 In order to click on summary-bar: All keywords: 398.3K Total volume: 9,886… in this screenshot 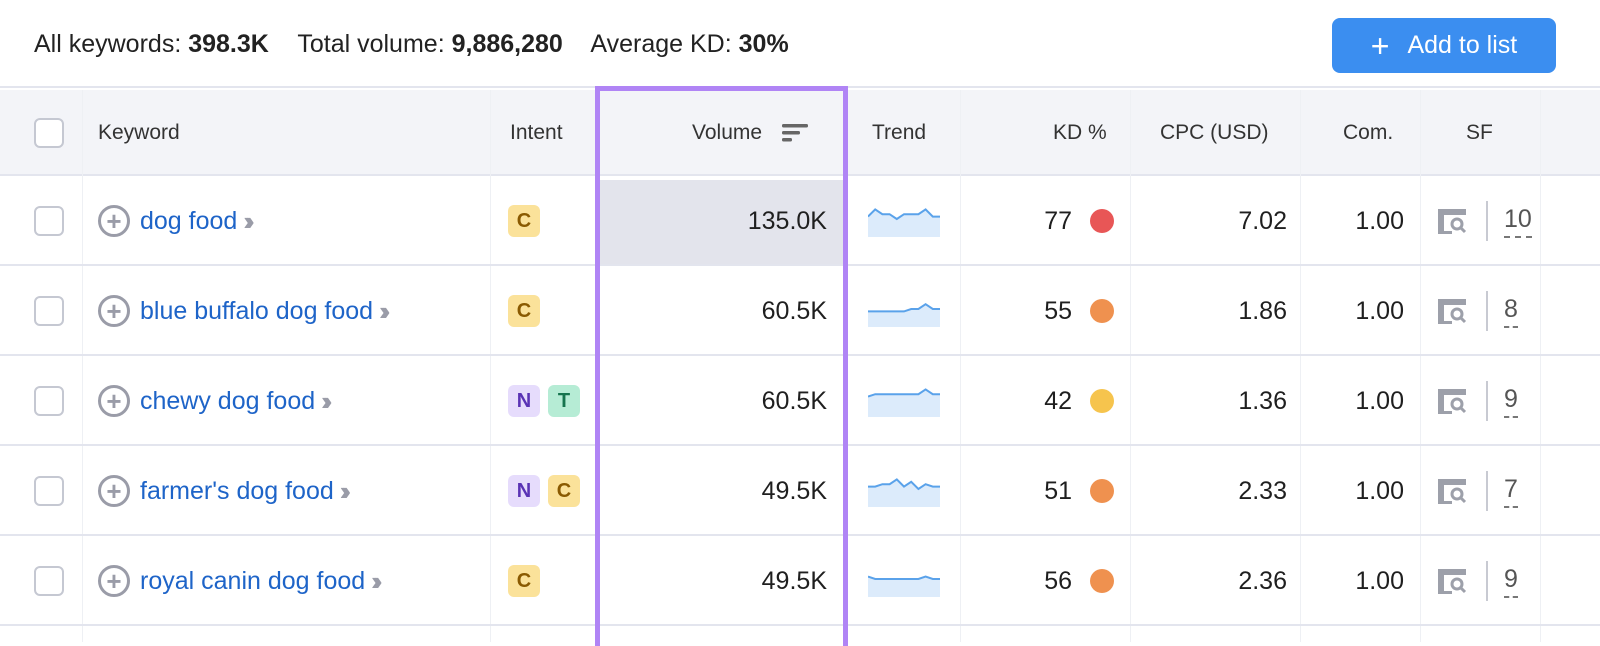, I will do `click(800, 44)`.